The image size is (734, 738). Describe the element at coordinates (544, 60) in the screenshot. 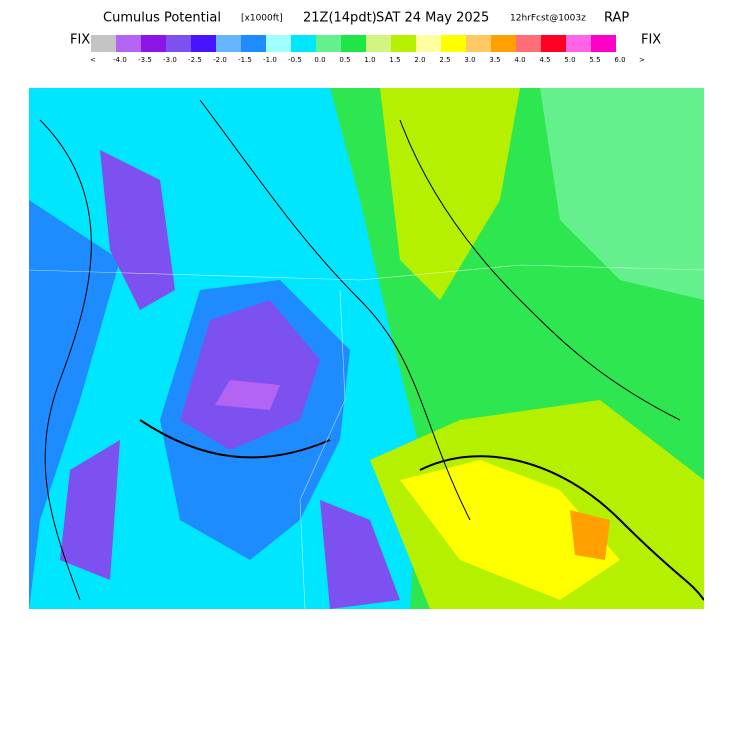

I see `legend-label: 4.5` at that location.